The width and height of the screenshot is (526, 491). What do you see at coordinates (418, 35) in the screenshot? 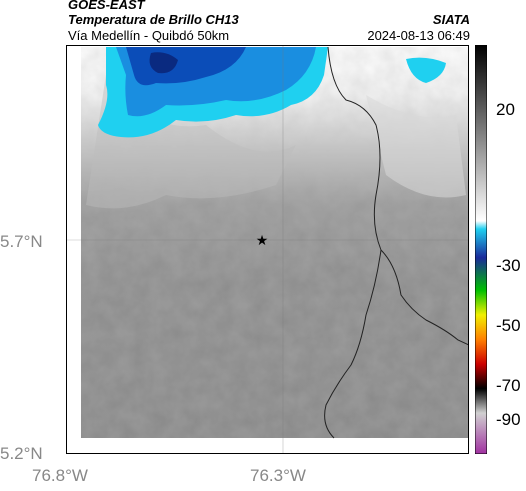
I see `datetime-label: 2024-08-13 06:49` at bounding box center [418, 35].